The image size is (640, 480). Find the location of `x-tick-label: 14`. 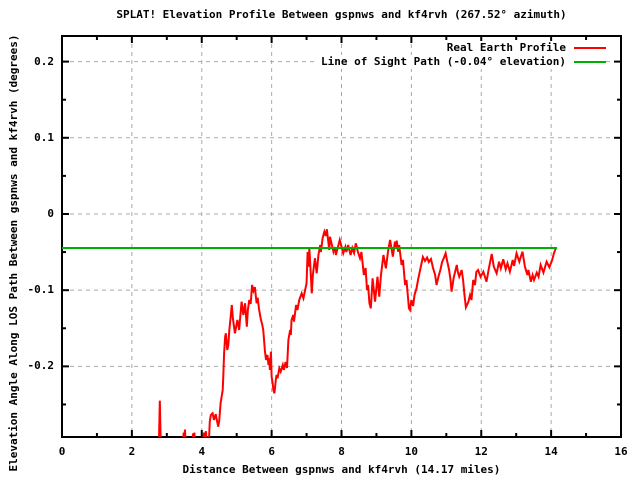

x-tick-label: 14 is located at coordinates (551, 451).